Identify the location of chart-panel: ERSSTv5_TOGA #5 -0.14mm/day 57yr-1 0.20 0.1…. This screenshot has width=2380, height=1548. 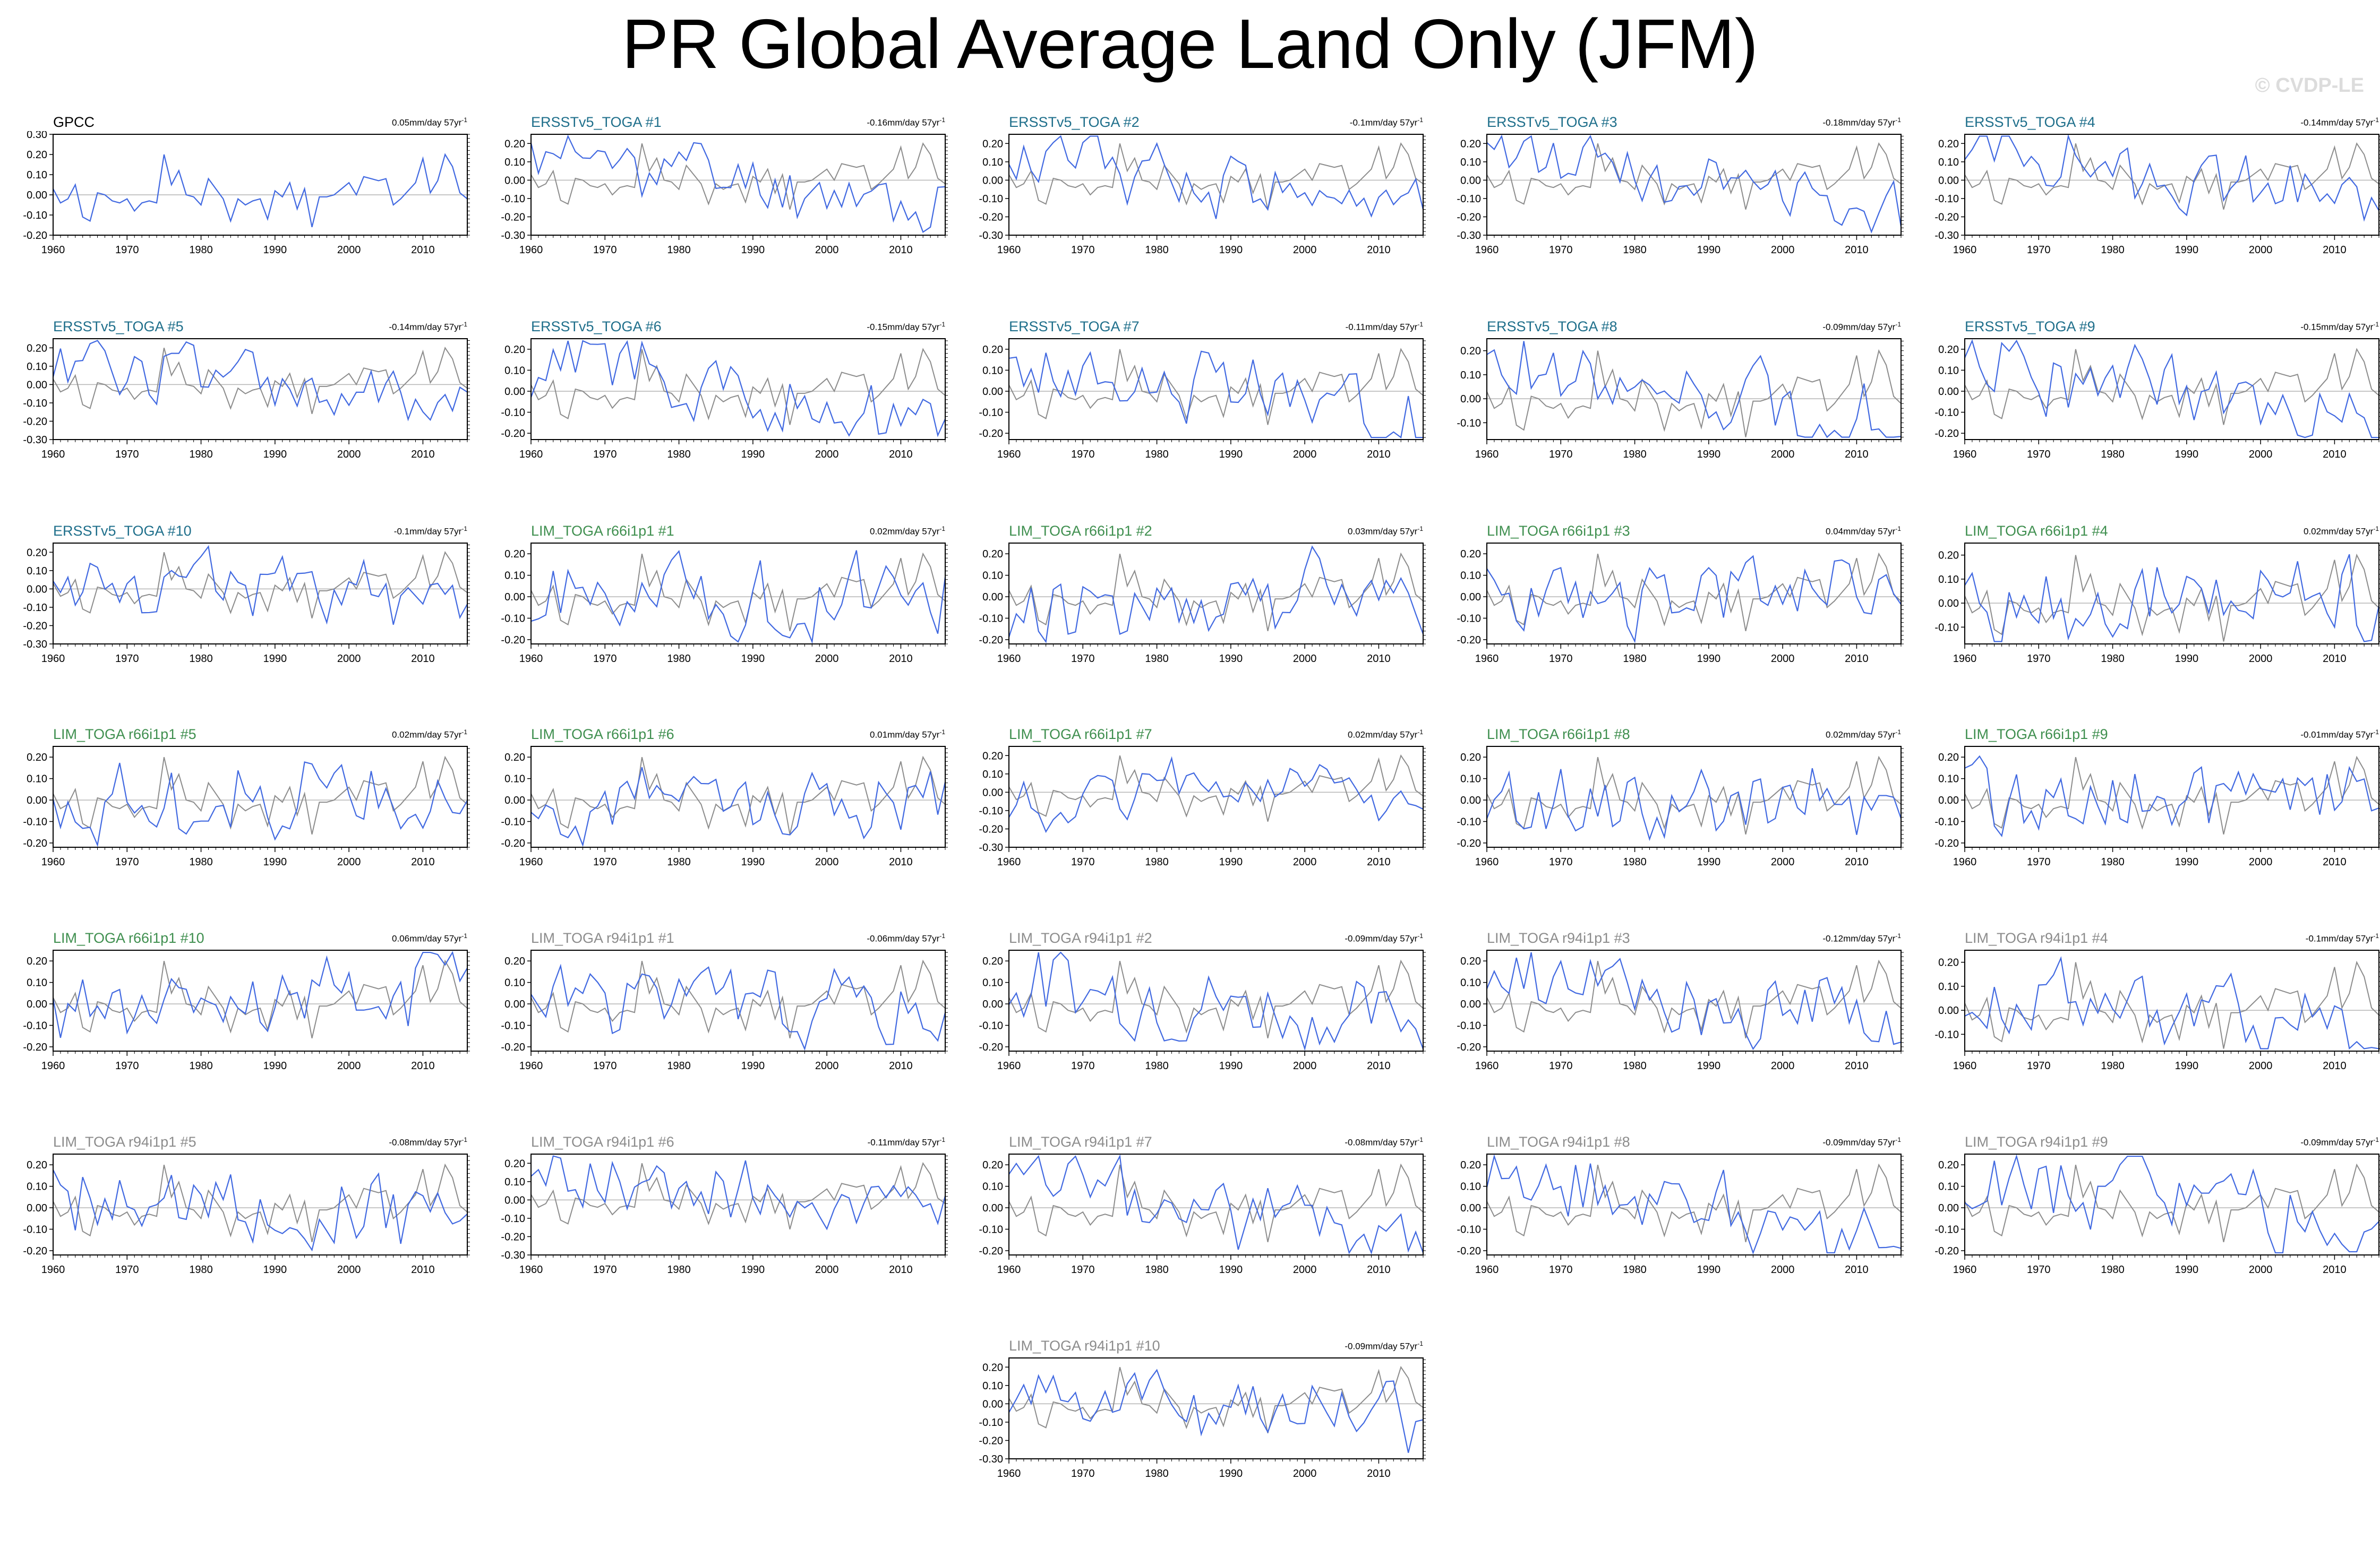
(255, 417).